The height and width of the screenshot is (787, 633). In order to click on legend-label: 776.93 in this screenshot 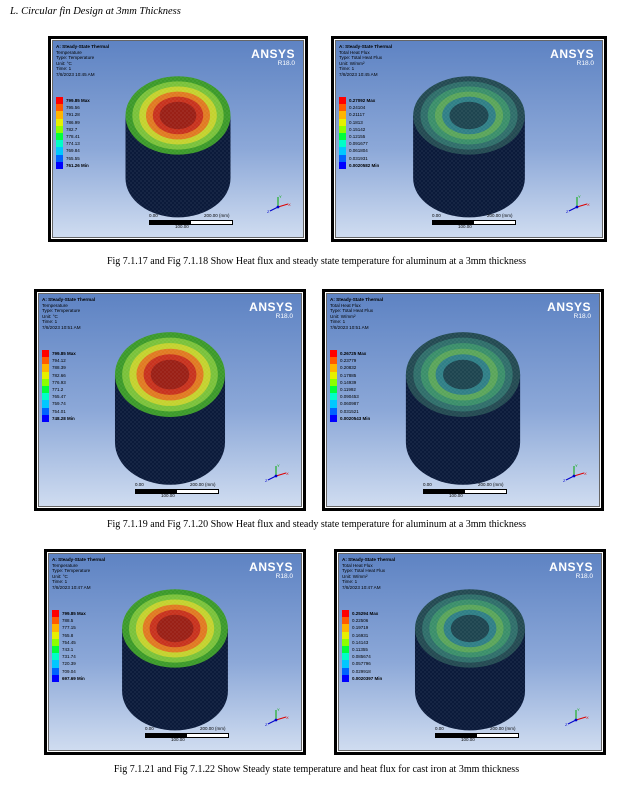, I will do `click(59, 382)`.